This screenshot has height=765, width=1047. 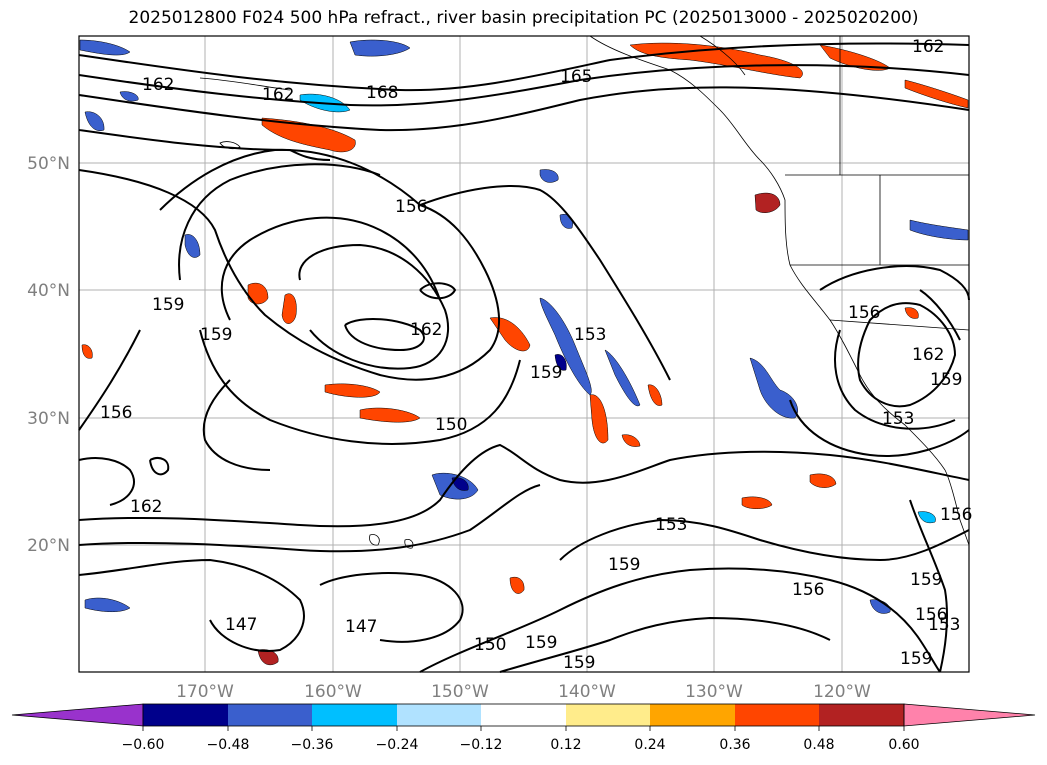 I want to click on colorbar-tick-label: 0.12, so click(x=565, y=745).